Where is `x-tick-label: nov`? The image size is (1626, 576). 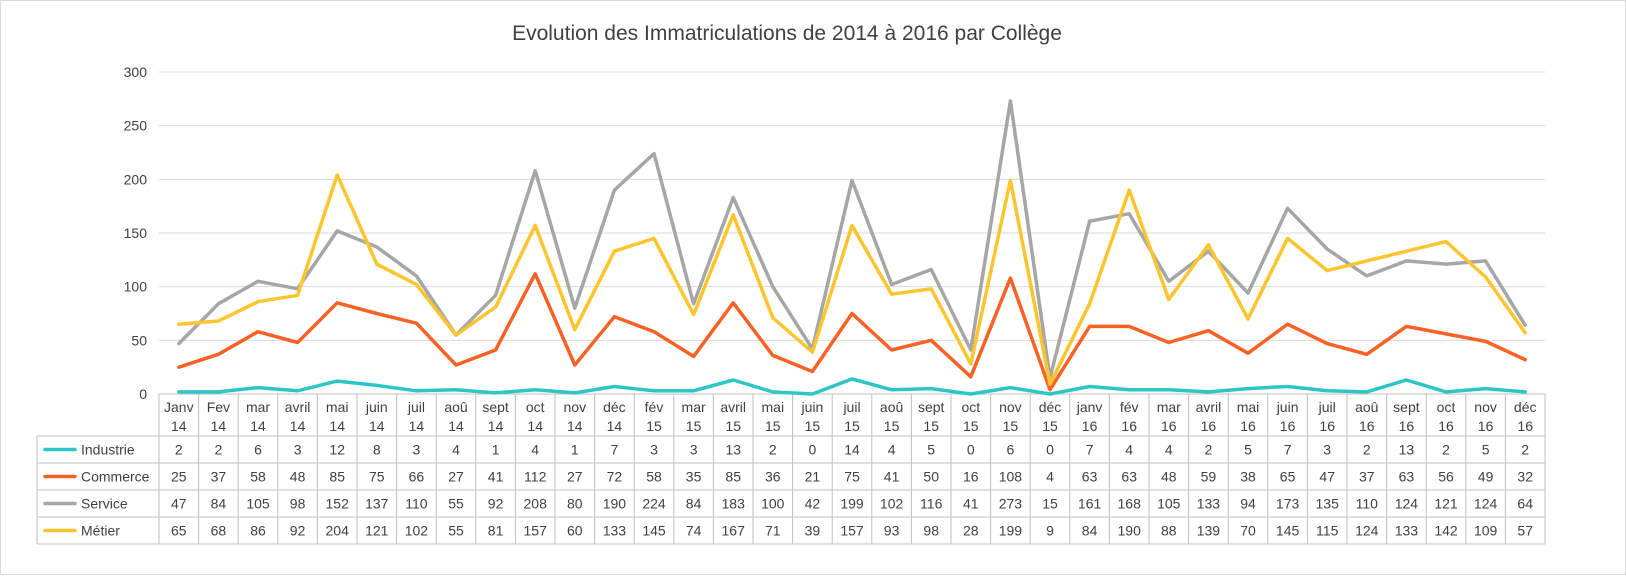 x-tick-label: nov is located at coordinates (1010, 407).